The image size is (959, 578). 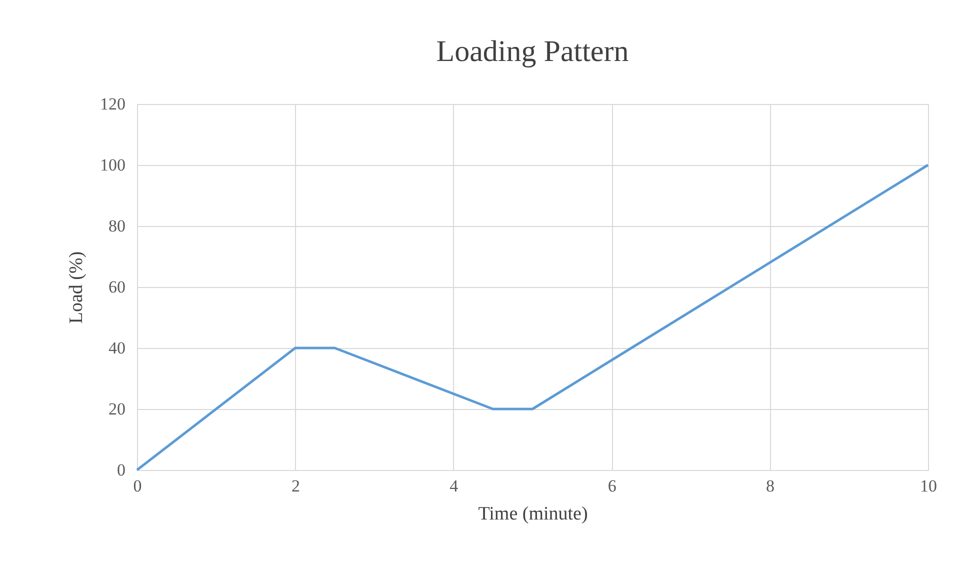 What do you see at coordinates (532, 51) in the screenshot?
I see `chart-title: Loading Pattern` at bounding box center [532, 51].